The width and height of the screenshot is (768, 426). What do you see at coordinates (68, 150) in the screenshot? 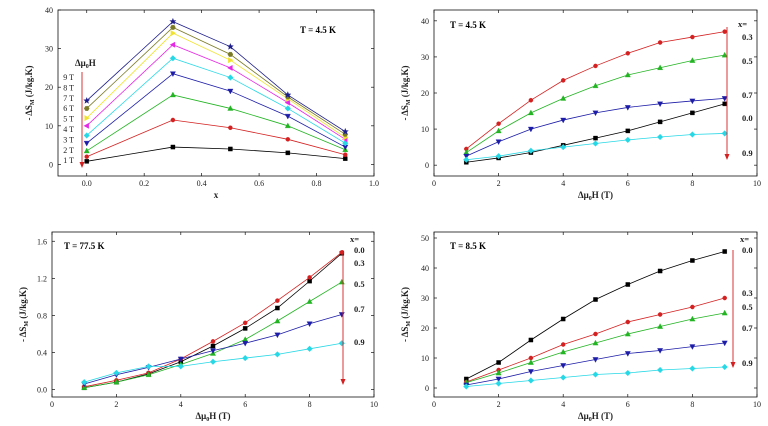
I see `legend-item: 2 T` at bounding box center [68, 150].